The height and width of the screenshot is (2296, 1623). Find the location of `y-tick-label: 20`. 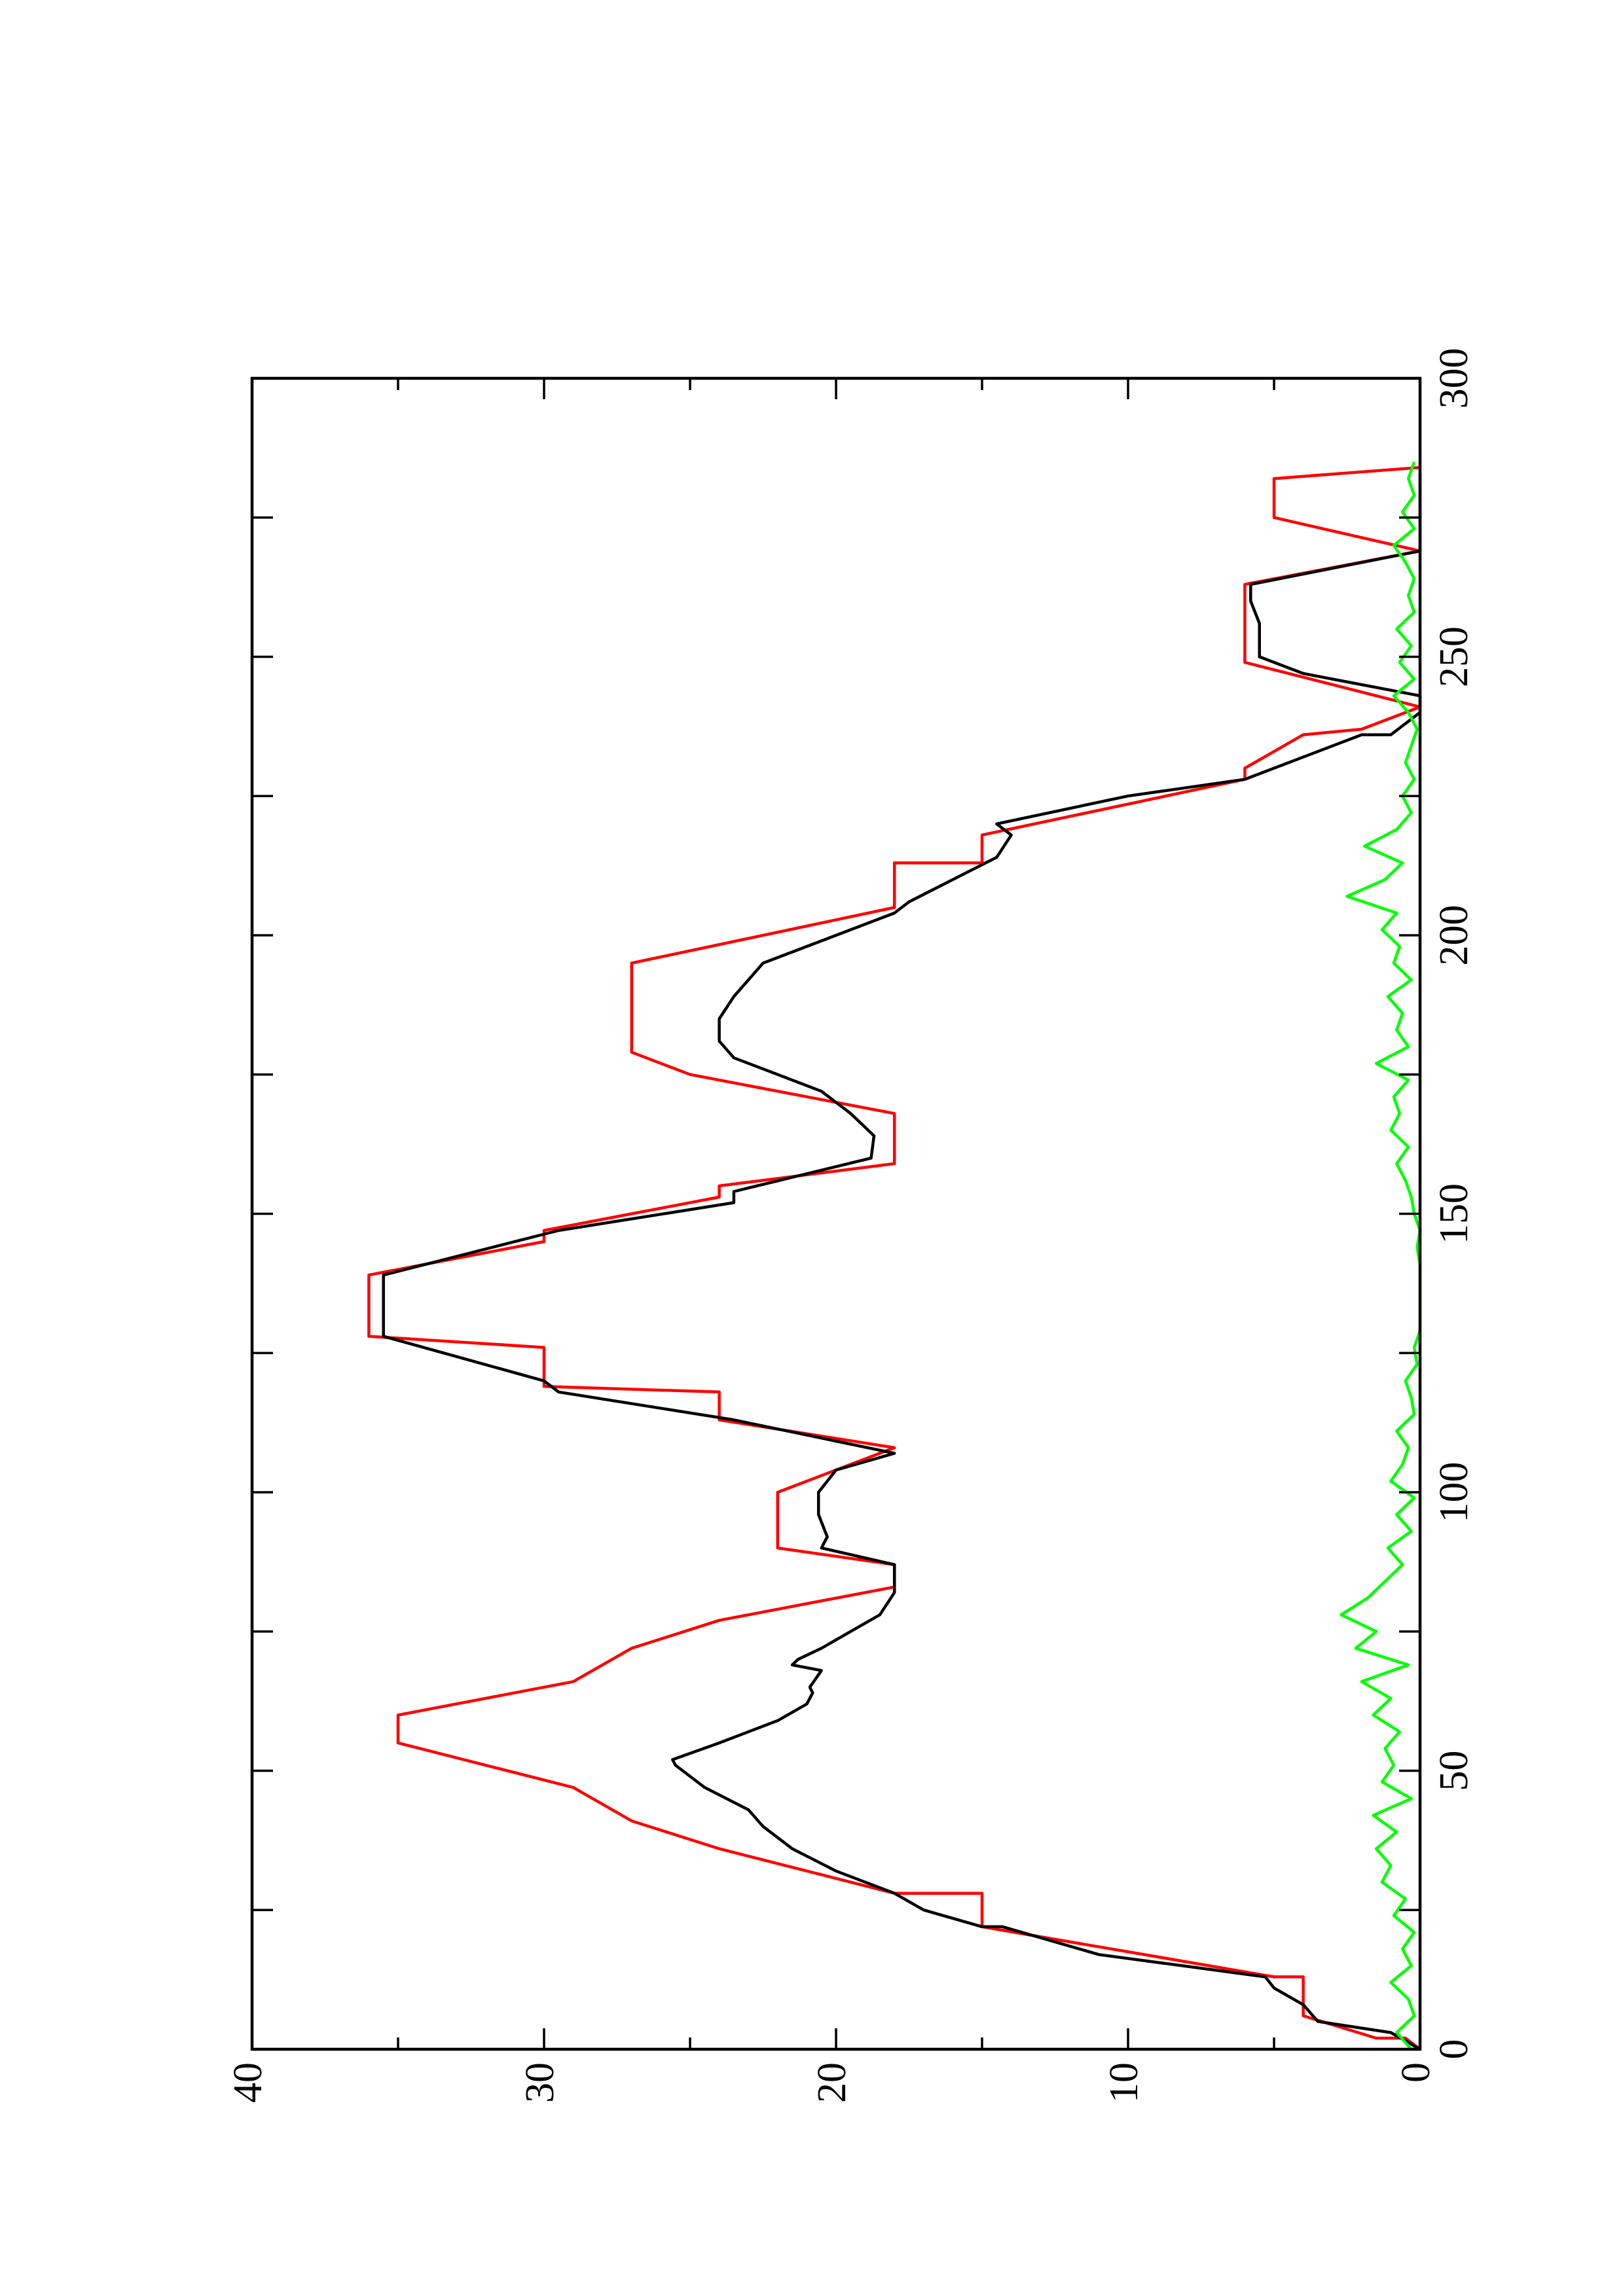

y-tick-label: 20 is located at coordinates (832, 2082).